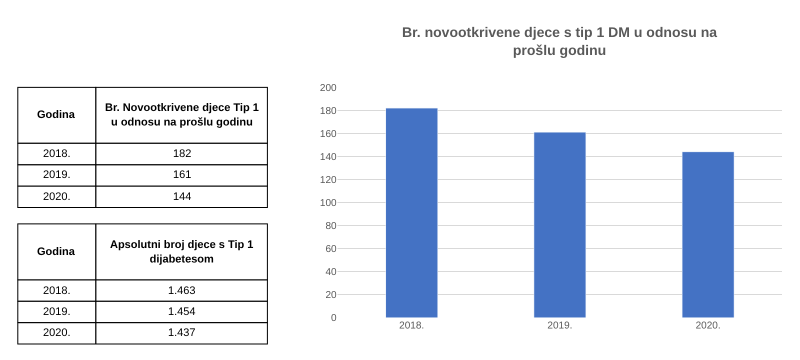 The image size is (800, 360). Describe the element at coordinates (559, 326) in the screenshot. I see `x-tick-label: 2019.` at that location.